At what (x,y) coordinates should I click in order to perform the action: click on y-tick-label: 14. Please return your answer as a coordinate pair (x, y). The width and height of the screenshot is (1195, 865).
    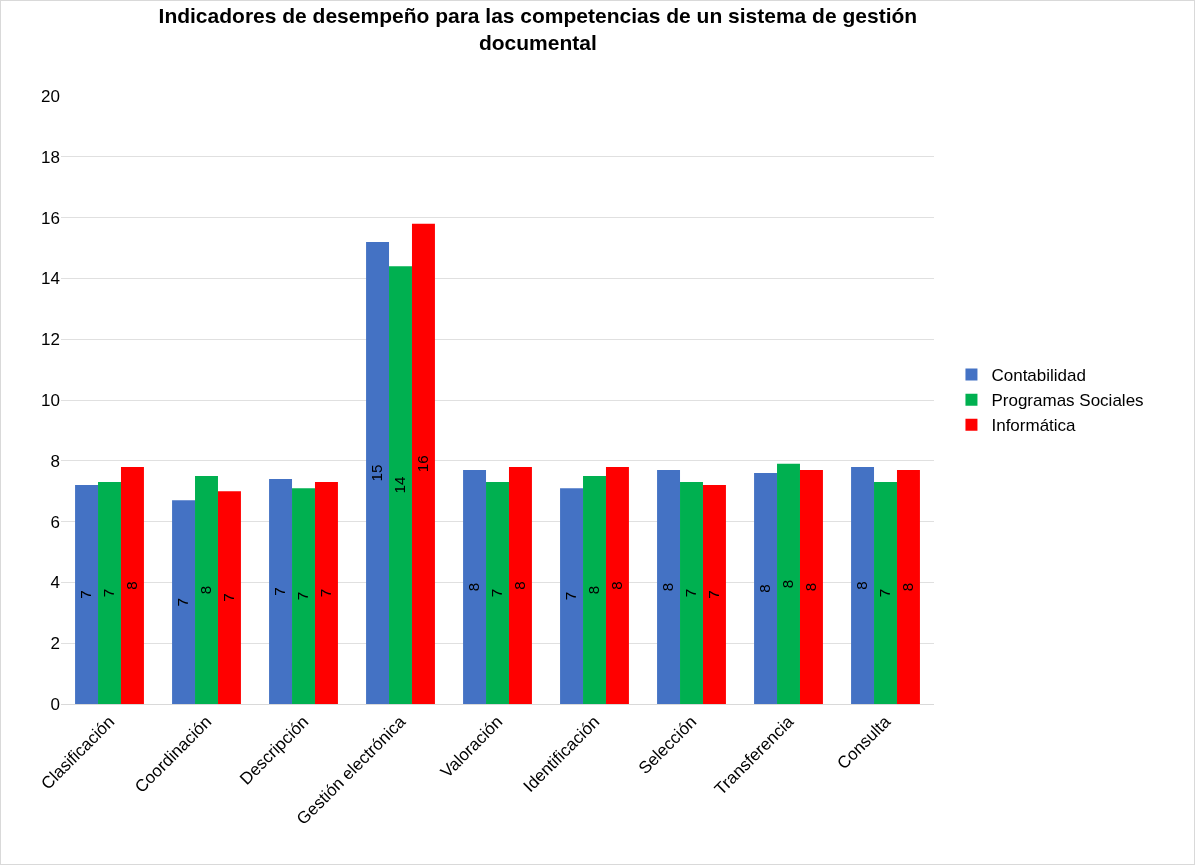
    Looking at the image, I should click on (50, 279).